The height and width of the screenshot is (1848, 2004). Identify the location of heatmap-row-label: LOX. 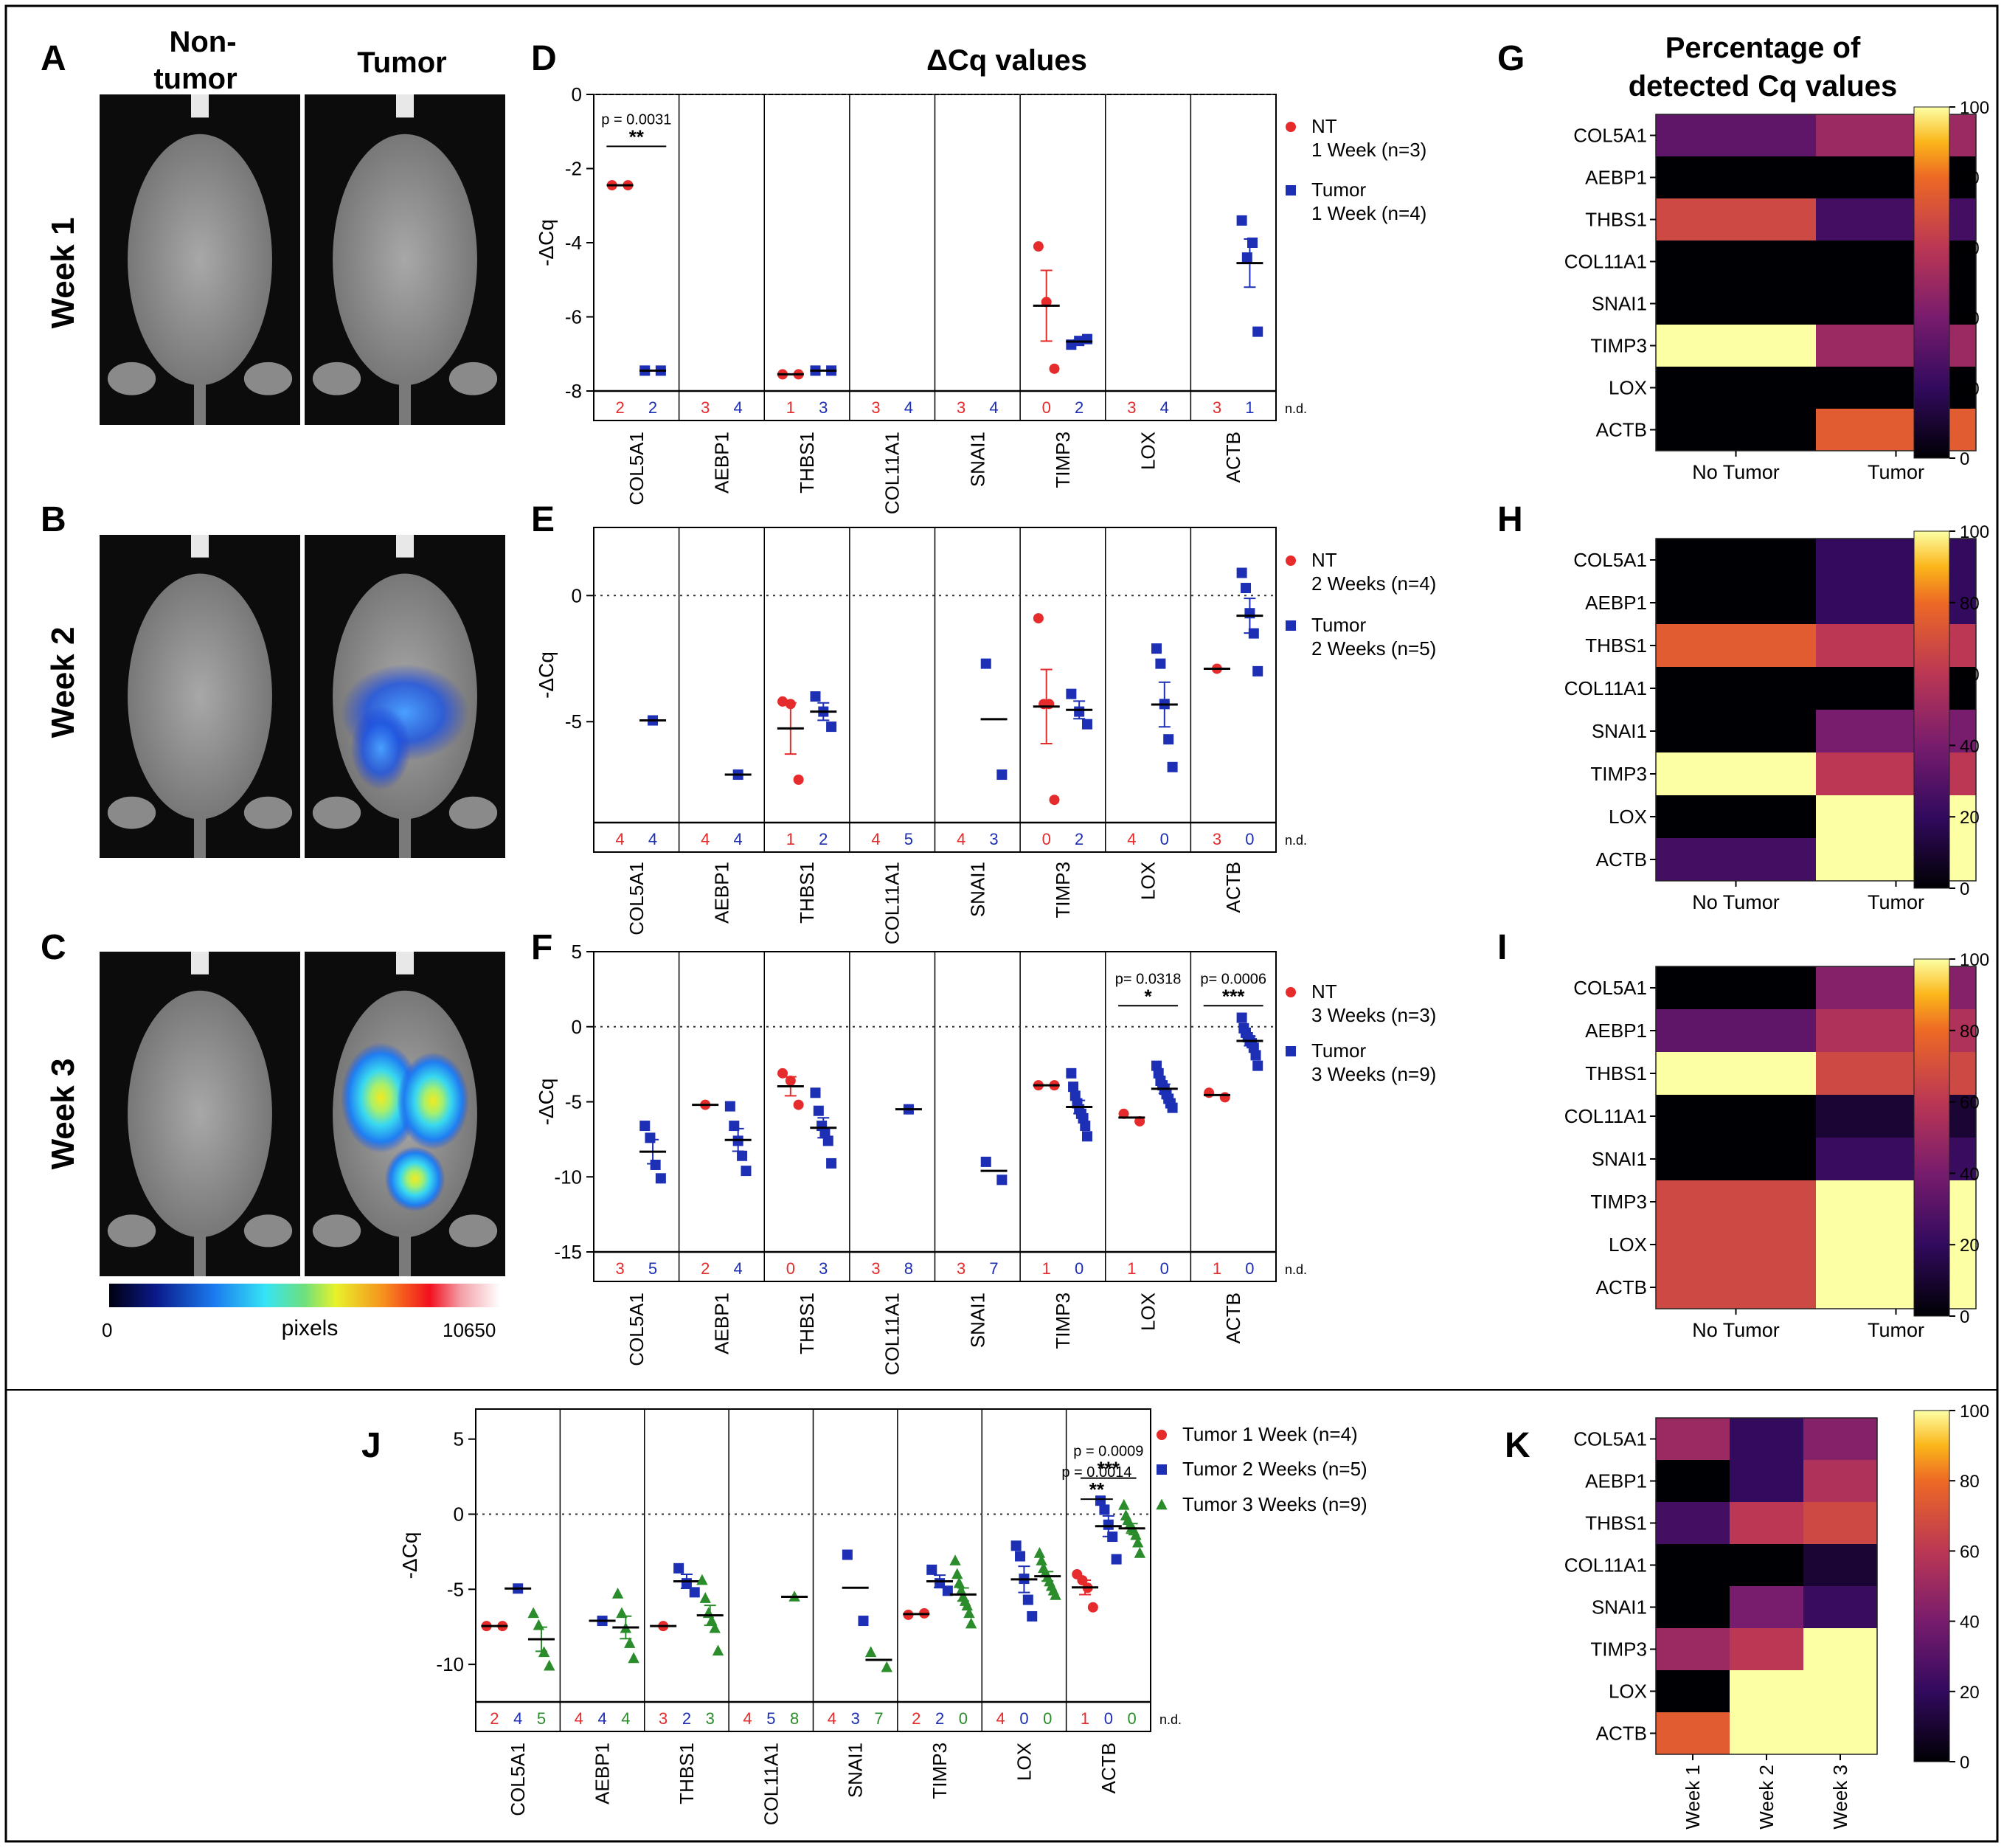
(1628, 388).